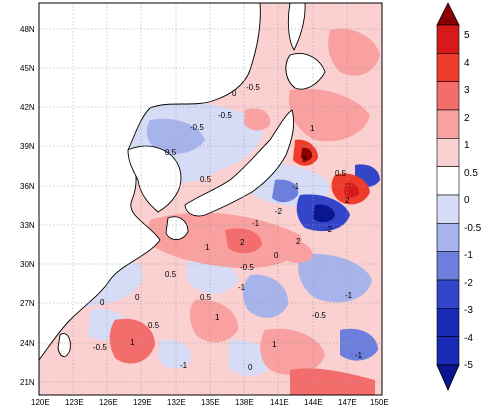  Describe the element at coordinates (27, 107) in the screenshot. I see `lat-tick-label: 42N` at that location.